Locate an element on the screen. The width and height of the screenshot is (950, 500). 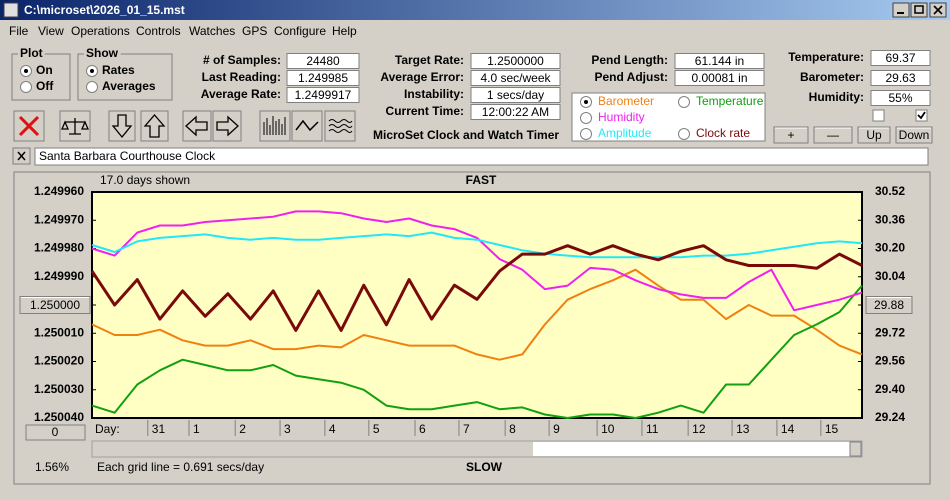
y-tick-label: 1.249980 is located at coordinates (59, 248).